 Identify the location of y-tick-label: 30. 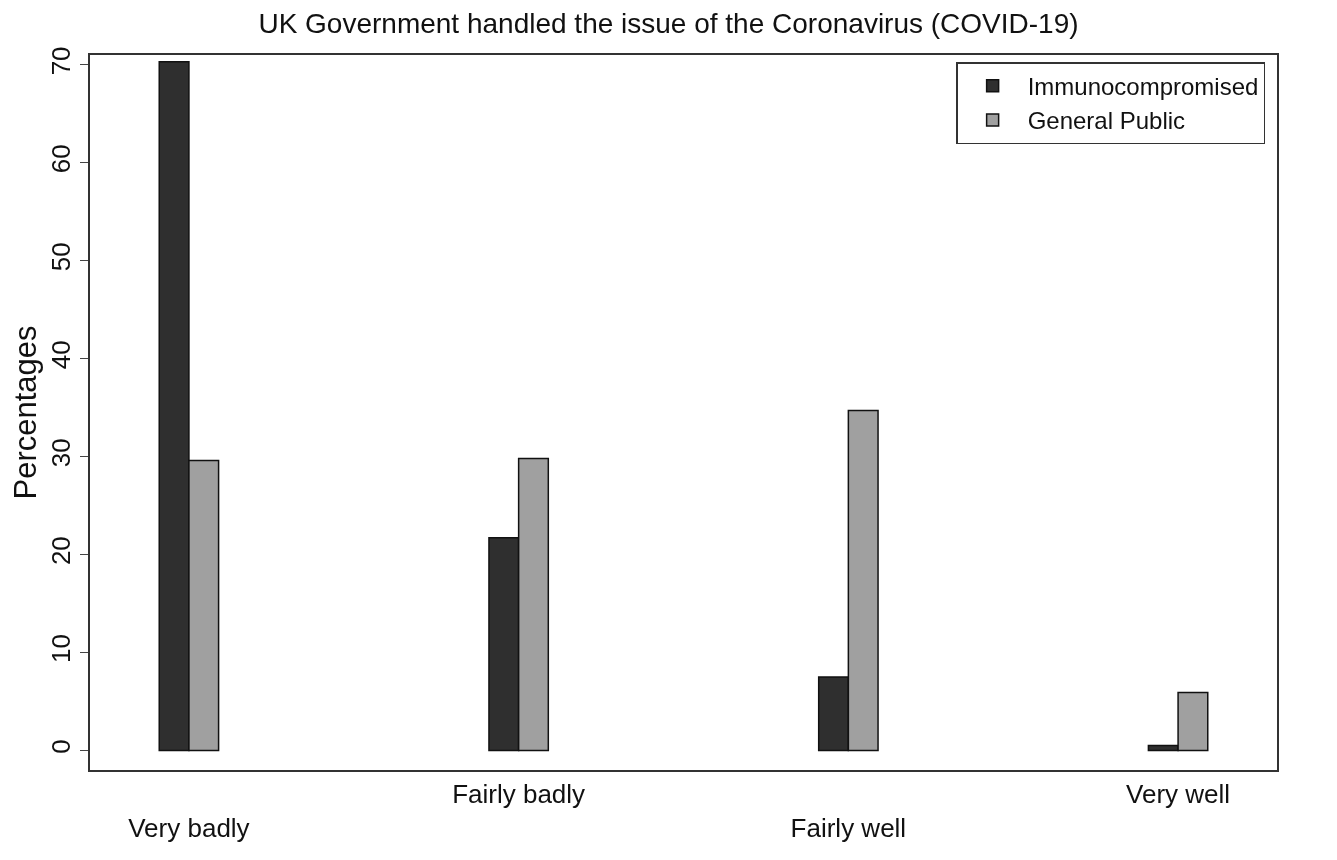
(60, 453).